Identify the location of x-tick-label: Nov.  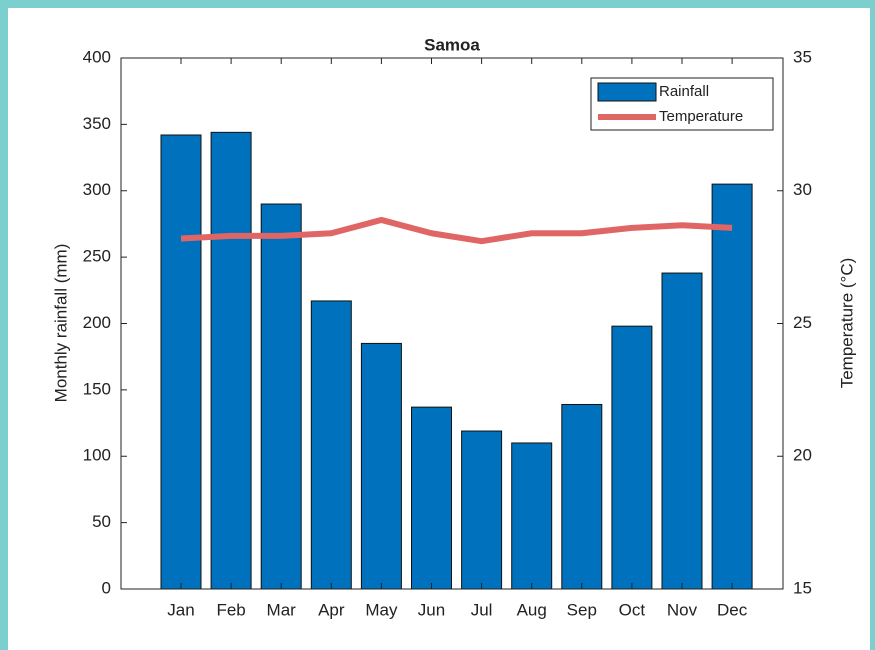
(682, 609).